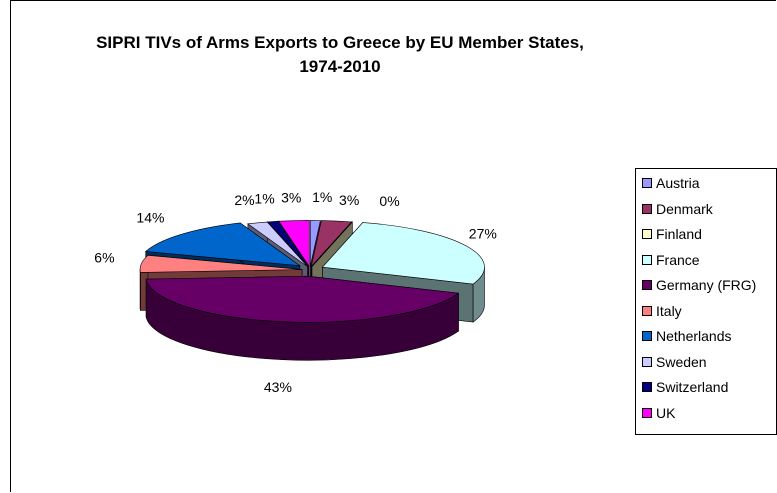 This screenshot has height=493, width=777. What do you see at coordinates (312, 271) in the screenshot?
I see `pie-tops` at bounding box center [312, 271].